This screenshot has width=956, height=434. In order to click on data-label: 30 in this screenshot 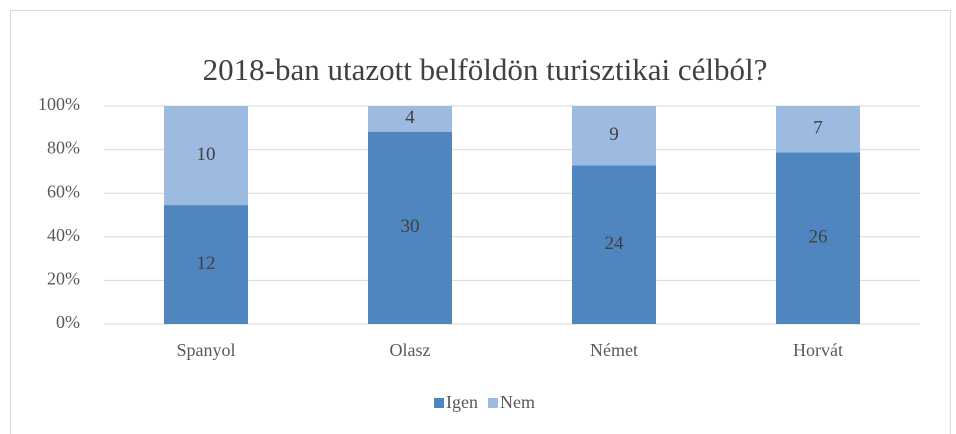, I will do `click(410, 226)`.